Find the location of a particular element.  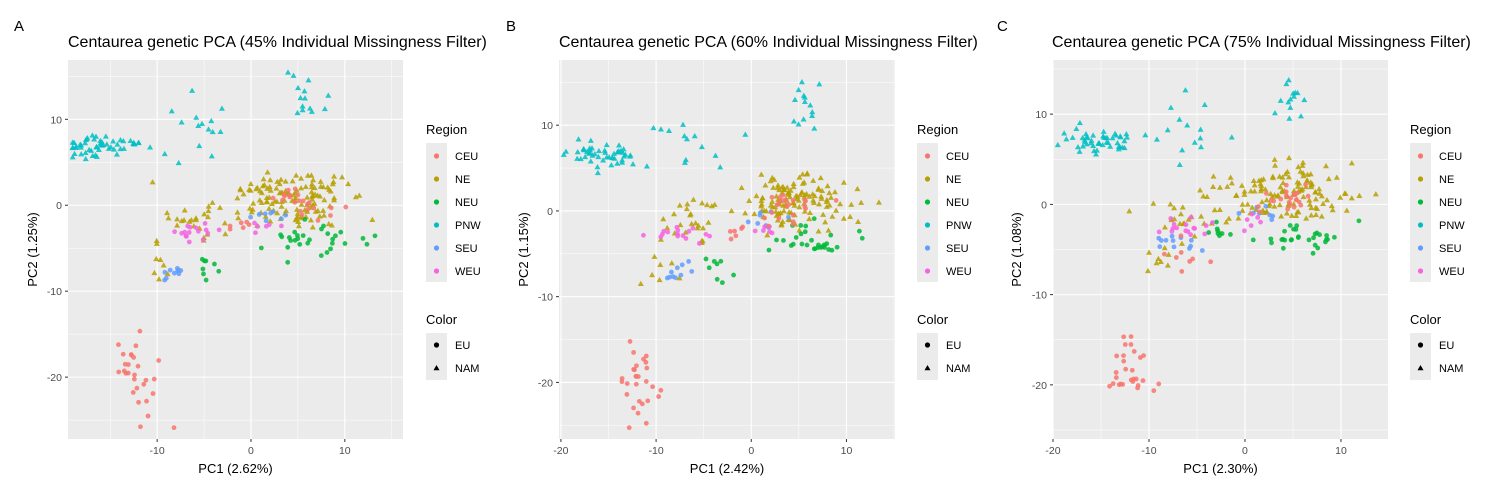

legend-key-eu-circle is located at coordinates (436, 345).